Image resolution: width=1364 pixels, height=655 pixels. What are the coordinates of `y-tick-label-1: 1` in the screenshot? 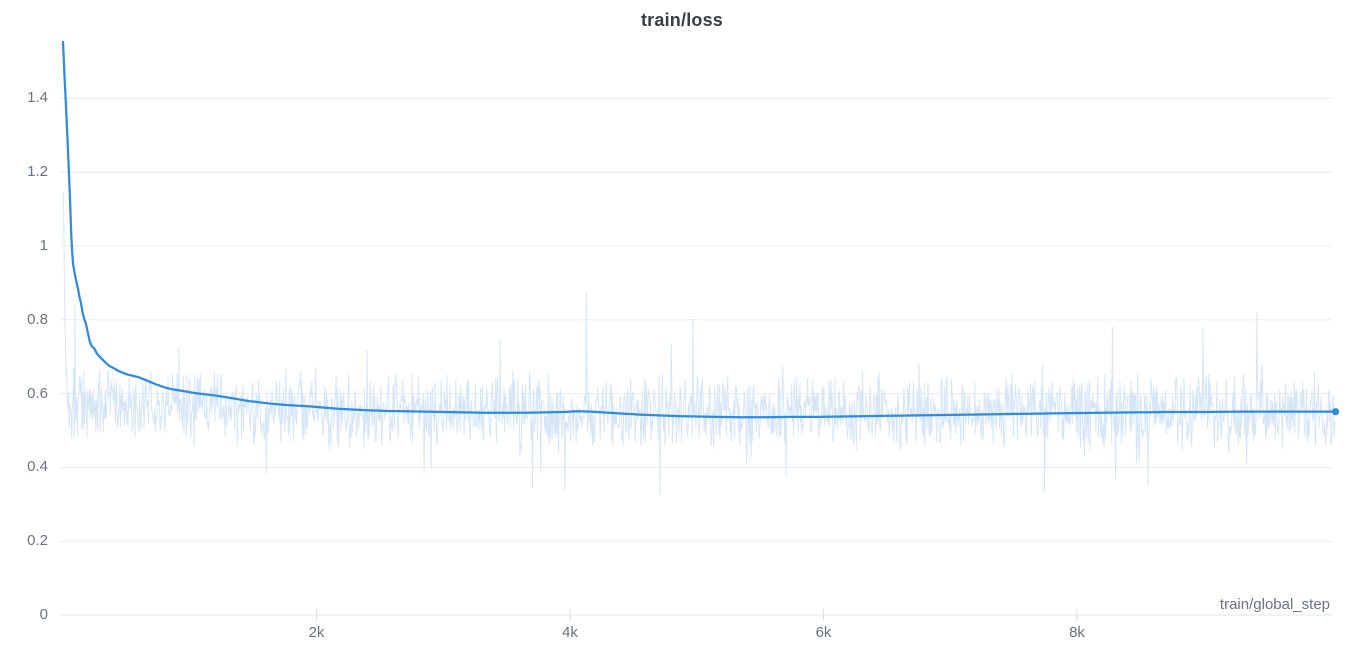 It's located at (43, 245).